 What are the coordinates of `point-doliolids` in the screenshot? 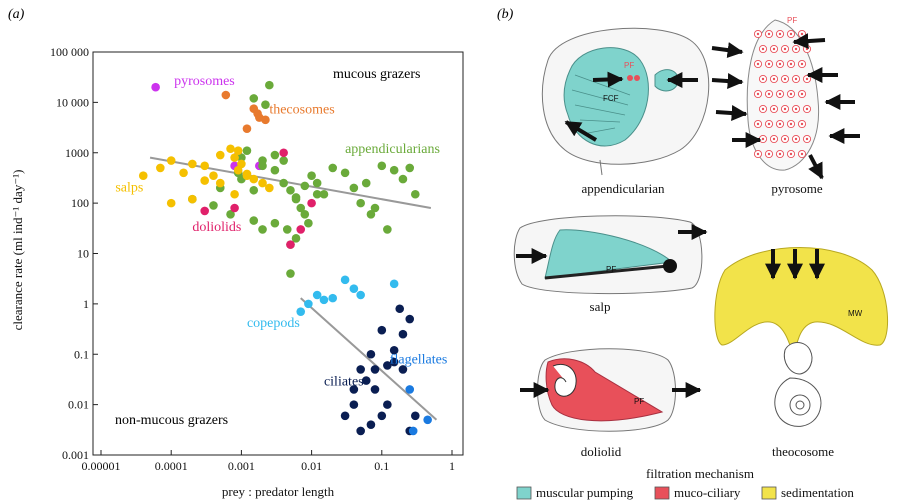 It's located at (311, 203).